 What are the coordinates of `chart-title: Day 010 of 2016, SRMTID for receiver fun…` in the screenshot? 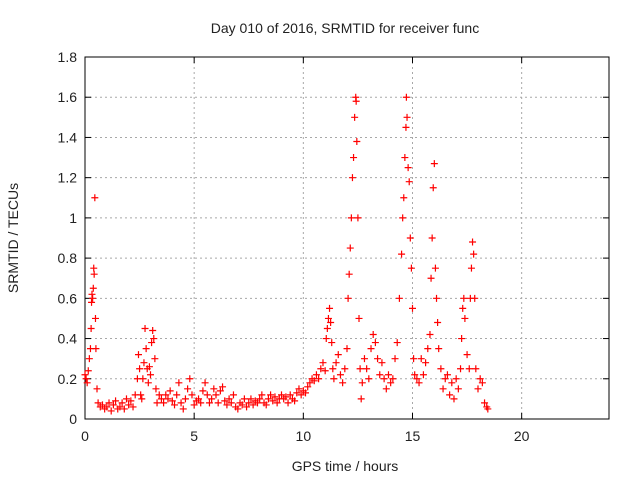 It's located at (345, 28).